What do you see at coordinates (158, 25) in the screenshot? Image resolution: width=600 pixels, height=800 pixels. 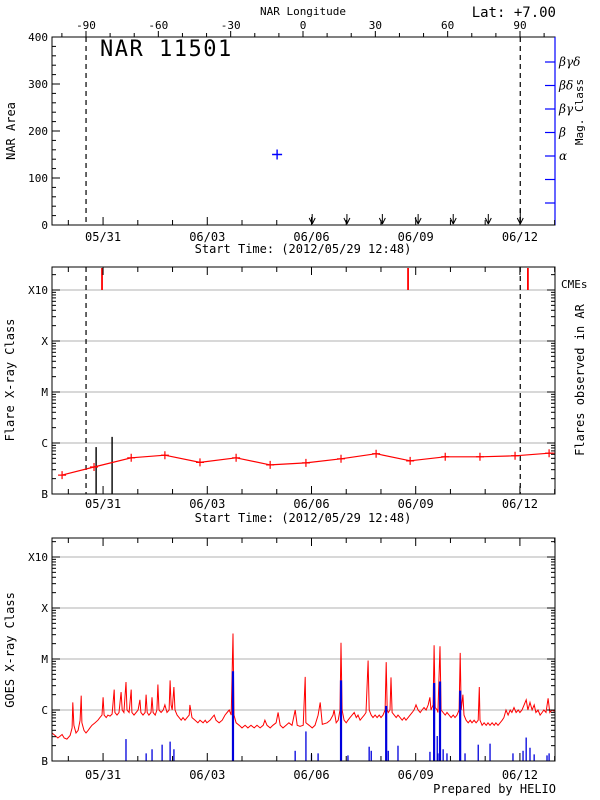 I see `longitude-tick-label: -60` at bounding box center [158, 25].